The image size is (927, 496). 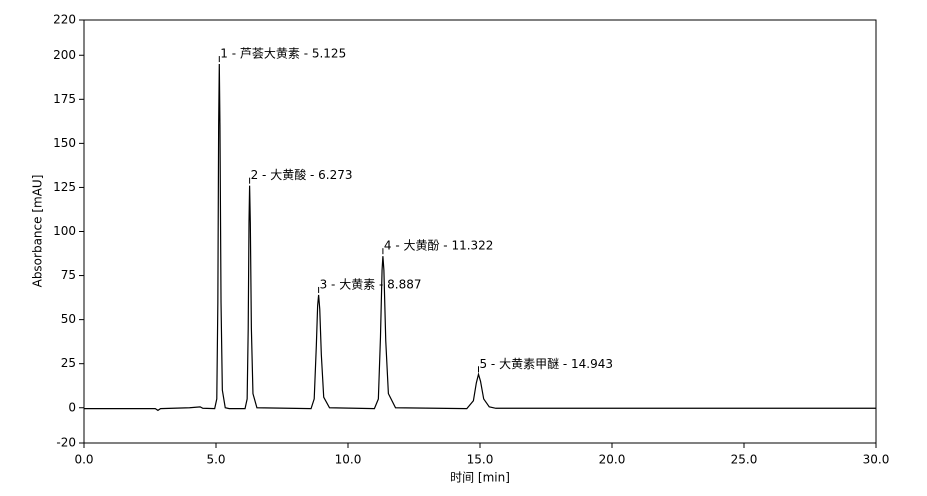 I want to click on x-tick-label: 5.0, so click(x=215, y=460).